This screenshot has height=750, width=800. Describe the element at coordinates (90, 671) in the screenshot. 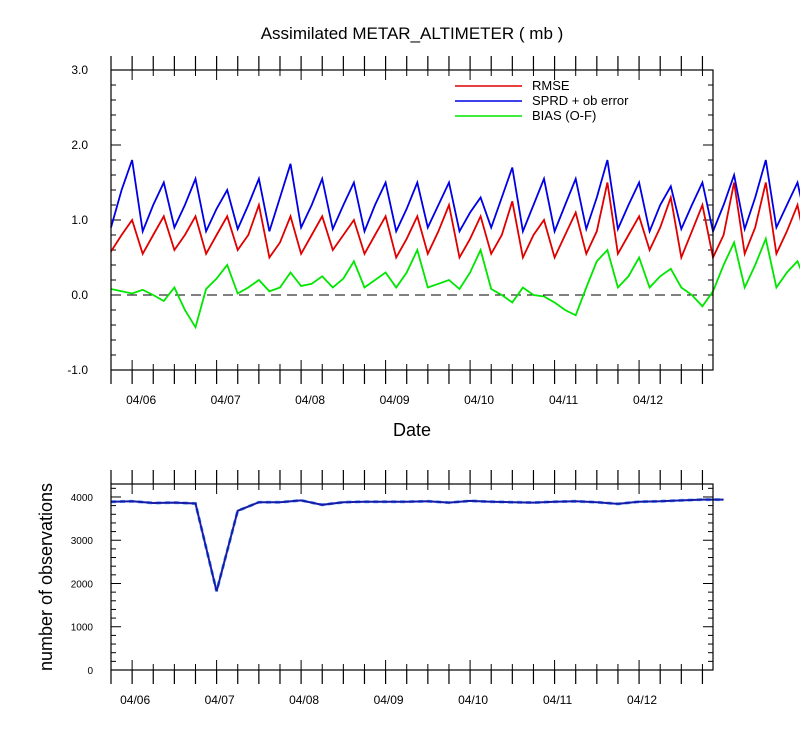

I see `y-tick-label: 0` at that location.